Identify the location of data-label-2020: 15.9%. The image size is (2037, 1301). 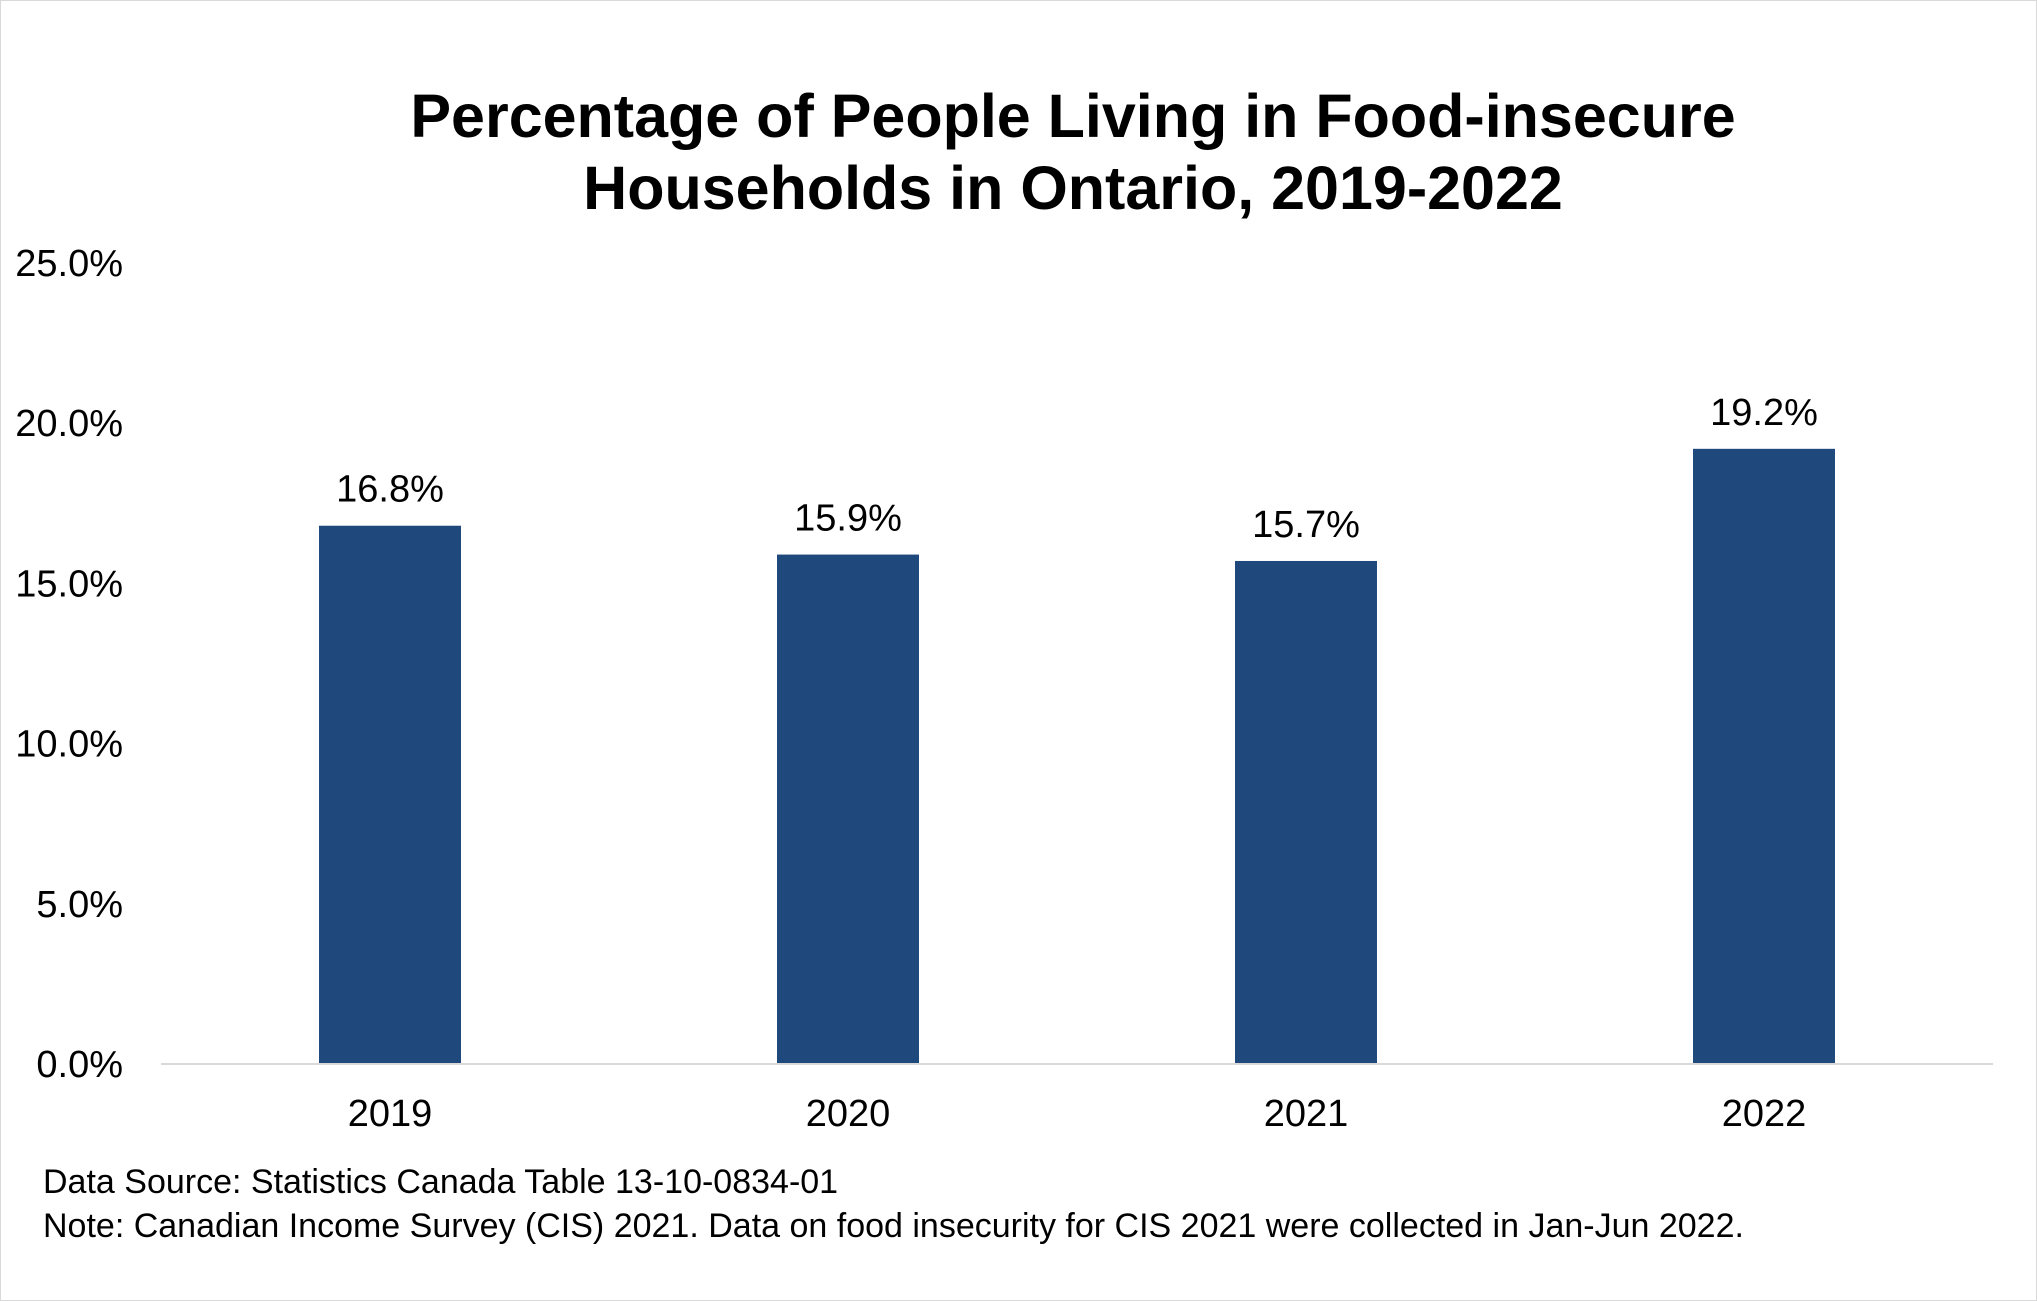
(848, 519).